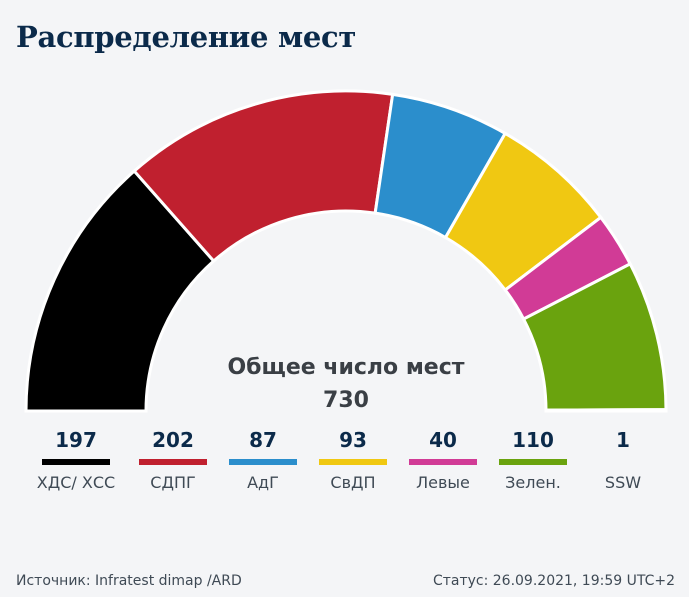 This screenshot has height=597, width=689. Describe the element at coordinates (353, 440) in the screenshot. I see `legend-value: 93` at that location.